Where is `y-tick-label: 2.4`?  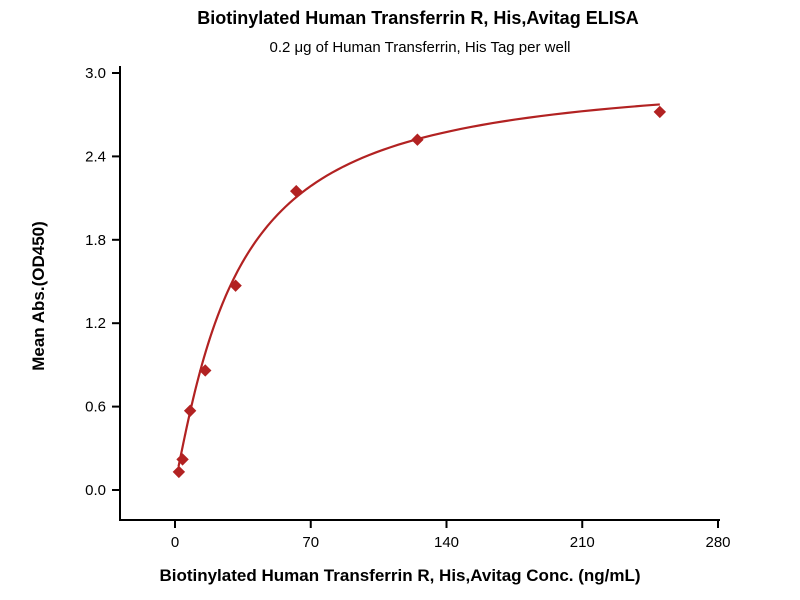 y-tick-label: 2.4 is located at coordinates (95, 156).